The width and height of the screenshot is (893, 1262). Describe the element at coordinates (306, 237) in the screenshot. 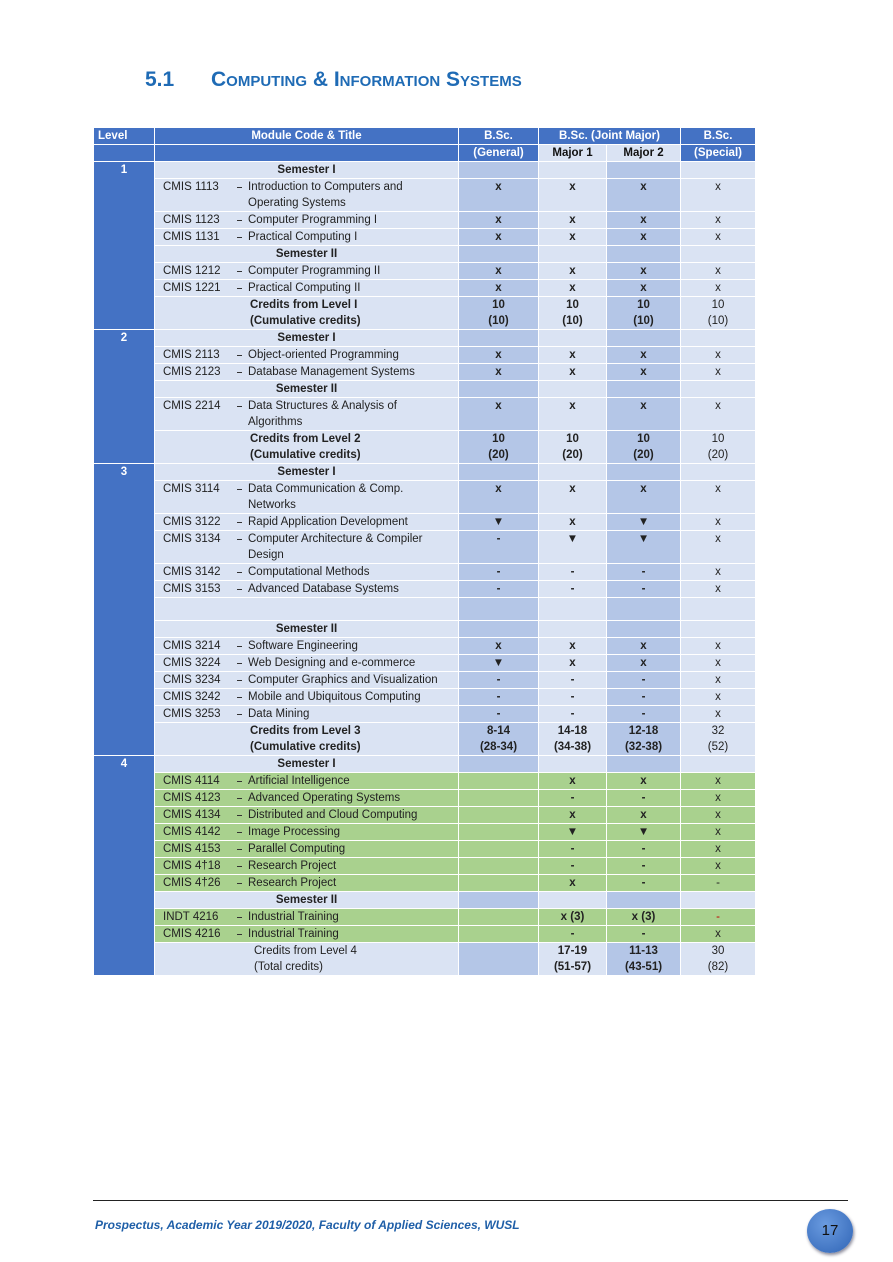

I see `module-cell: CMIS 1131 Practical Computing I` at that location.